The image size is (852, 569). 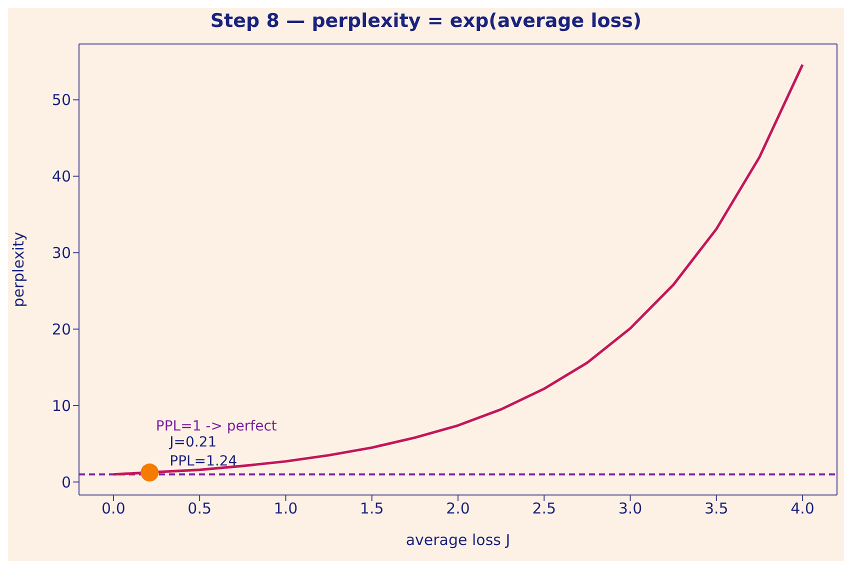 I want to click on y-tick-label: 30, so click(x=61, y=253).